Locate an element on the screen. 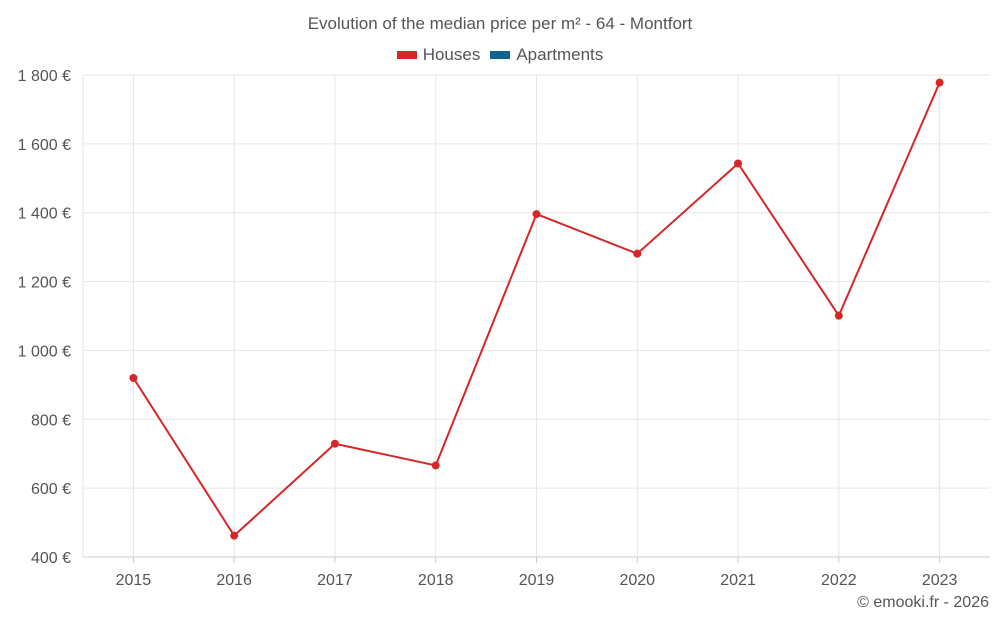 This screenshot has width=1000, height=625. x-tick-label: 2017 is located at coordinates (335, 580).